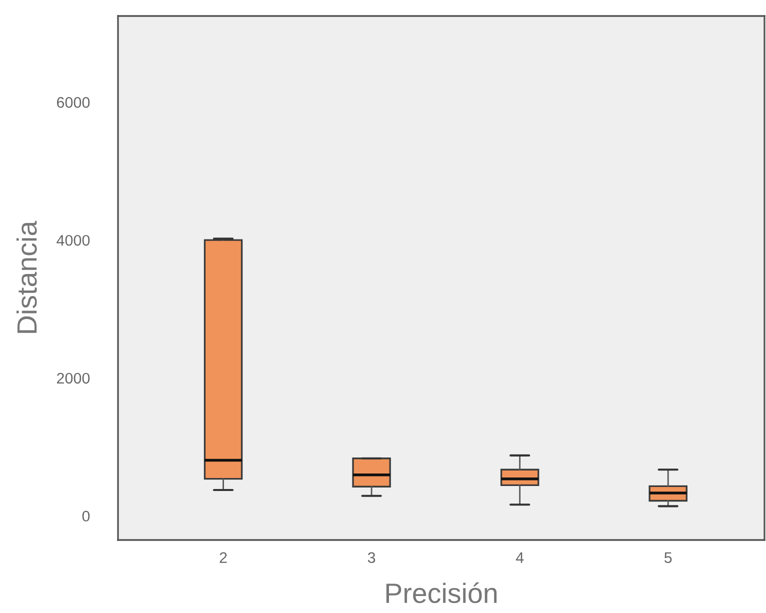  What do you see at coordinates (73, 378) in the screenshot?
I see `y-tick-label: 2000` at bounding box center [73, 378].